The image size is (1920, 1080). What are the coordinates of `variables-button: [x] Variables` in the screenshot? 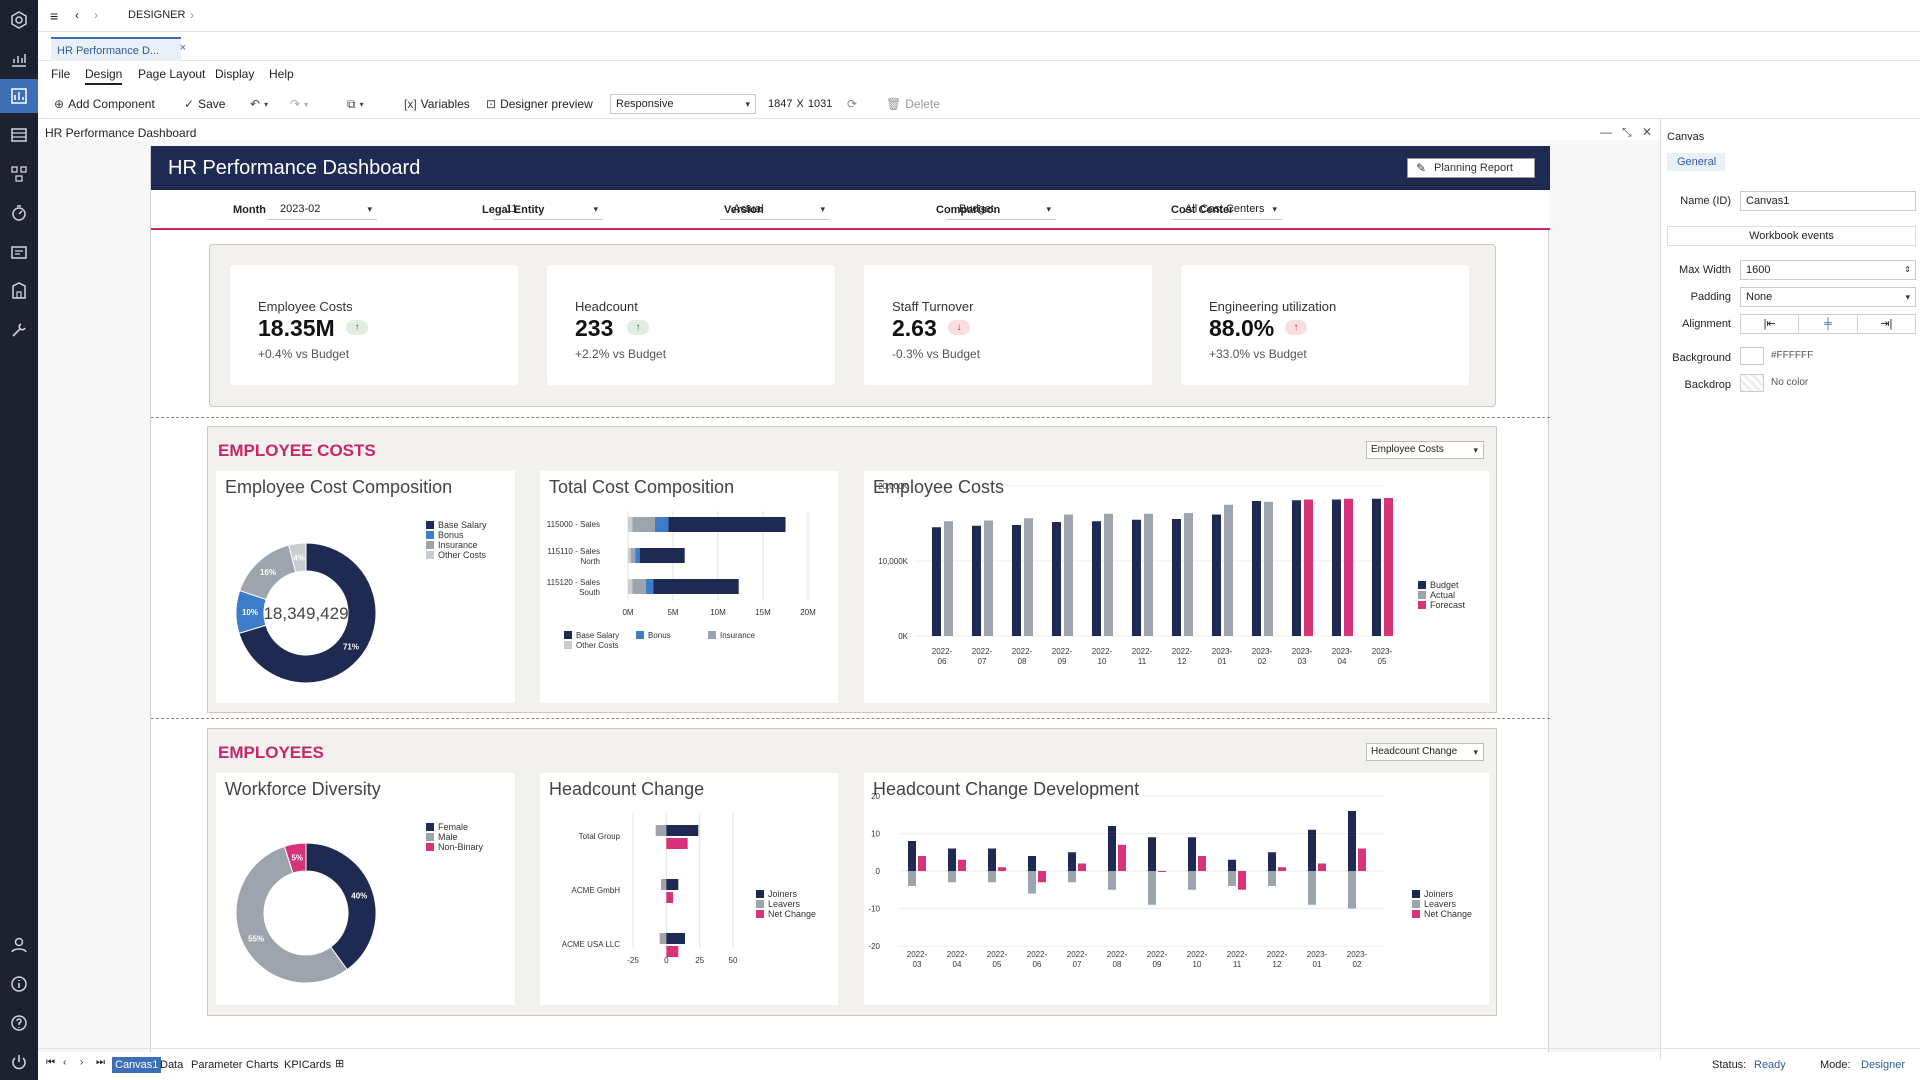 It's located at (437, 104).